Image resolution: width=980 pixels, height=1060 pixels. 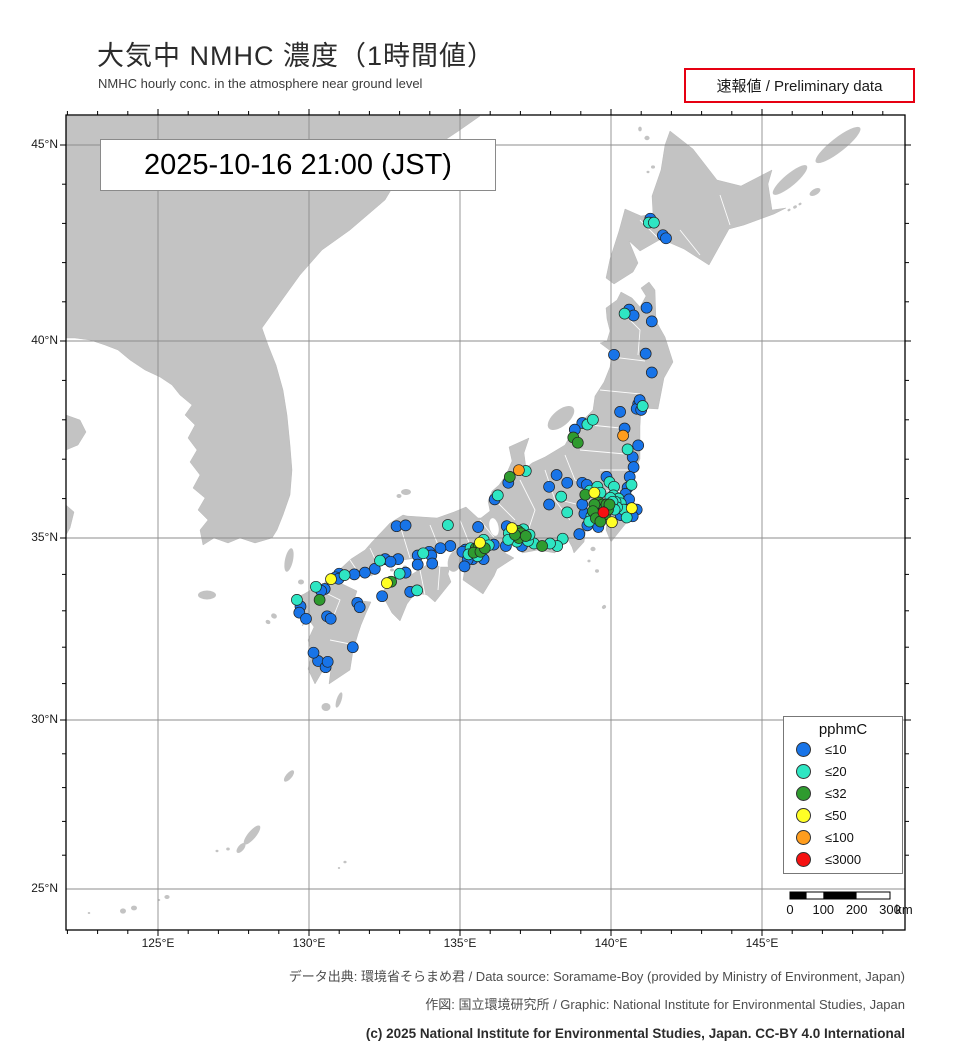 I want to click on scalebar-unit: km, so click(x=903, y=909).